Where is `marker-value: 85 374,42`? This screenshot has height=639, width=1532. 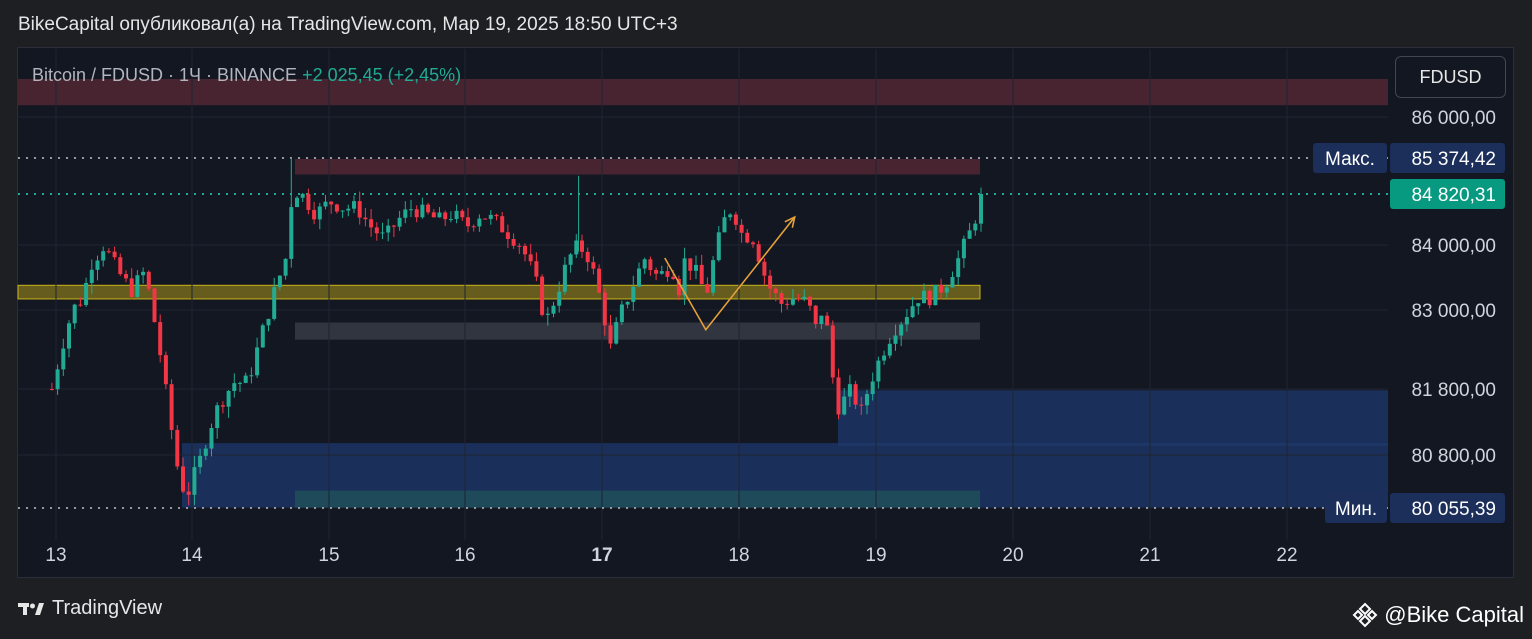
marker-value: 85 374,42 is located at coordinates (1453, 159).